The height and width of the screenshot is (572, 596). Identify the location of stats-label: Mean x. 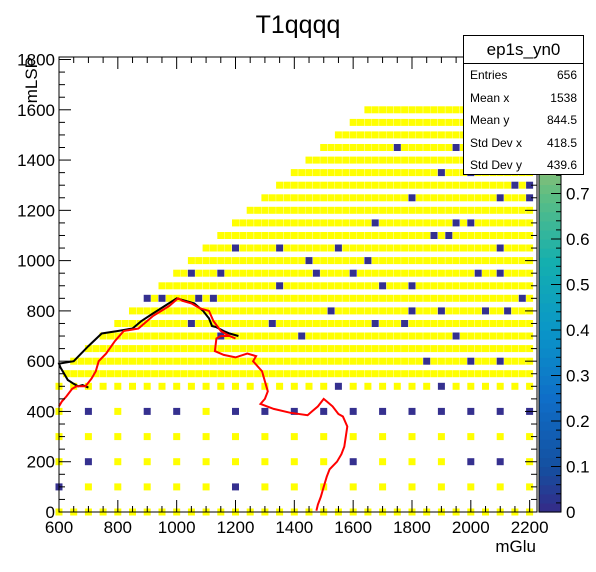
(490, 97).